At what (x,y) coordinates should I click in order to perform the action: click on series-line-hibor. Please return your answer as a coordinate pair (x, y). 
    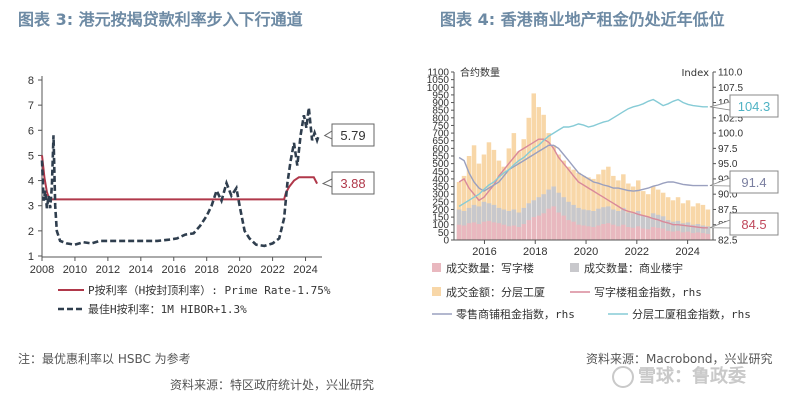
    Looking at the image, I should click on (180, 177).